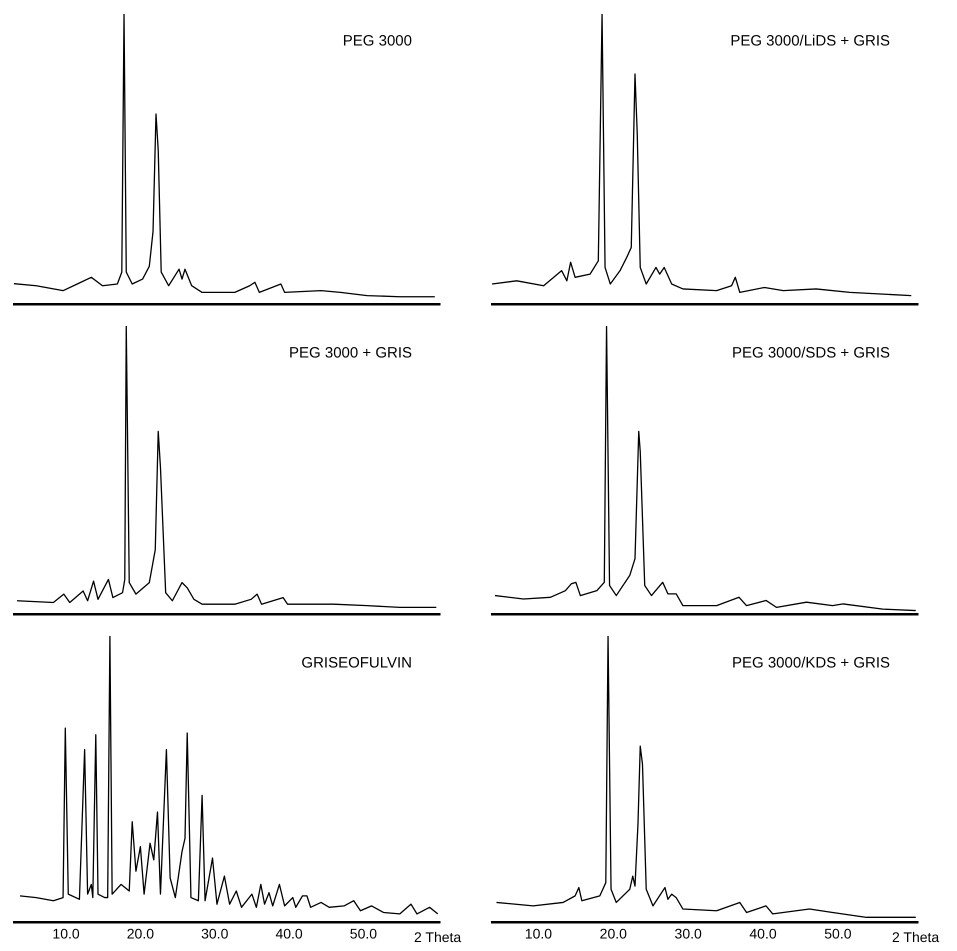  Describe the element at coordinates (350, 353) in the screenshot. I see `text: PEG 3000 + GRIS` at that location.